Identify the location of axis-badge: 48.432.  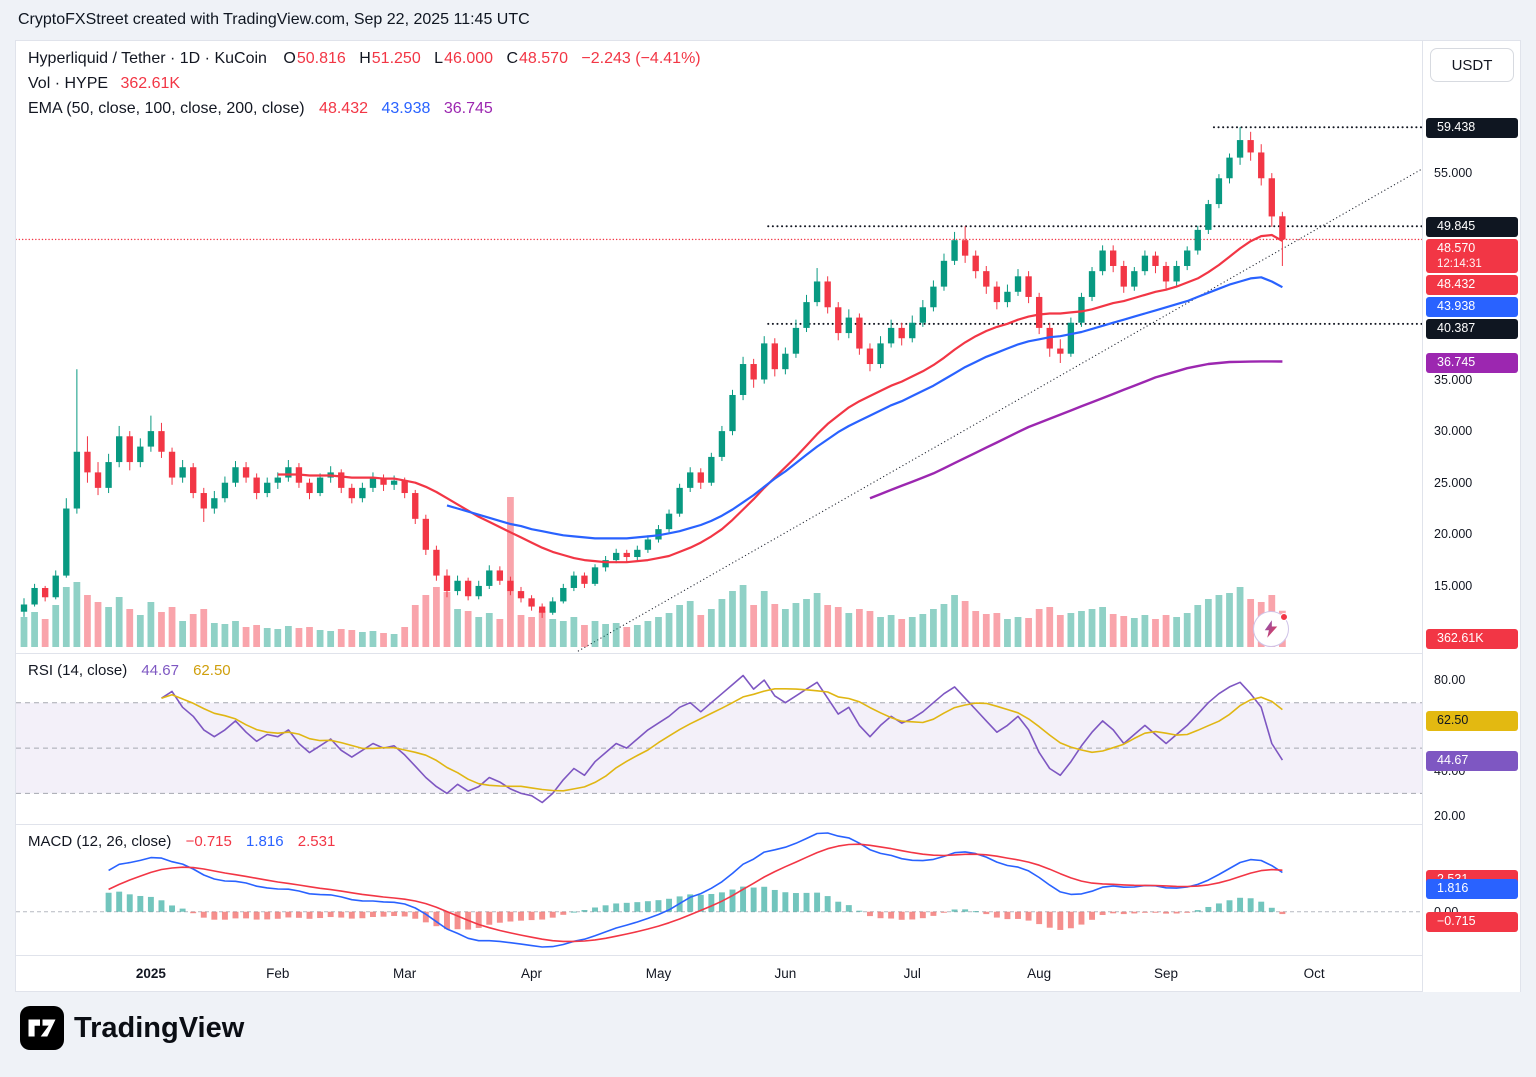
(1472, 285).